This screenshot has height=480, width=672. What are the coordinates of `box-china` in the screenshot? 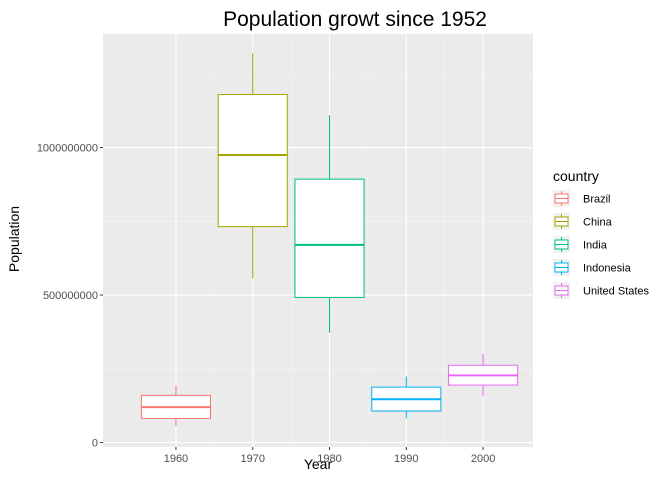 It's located at (252, 166).